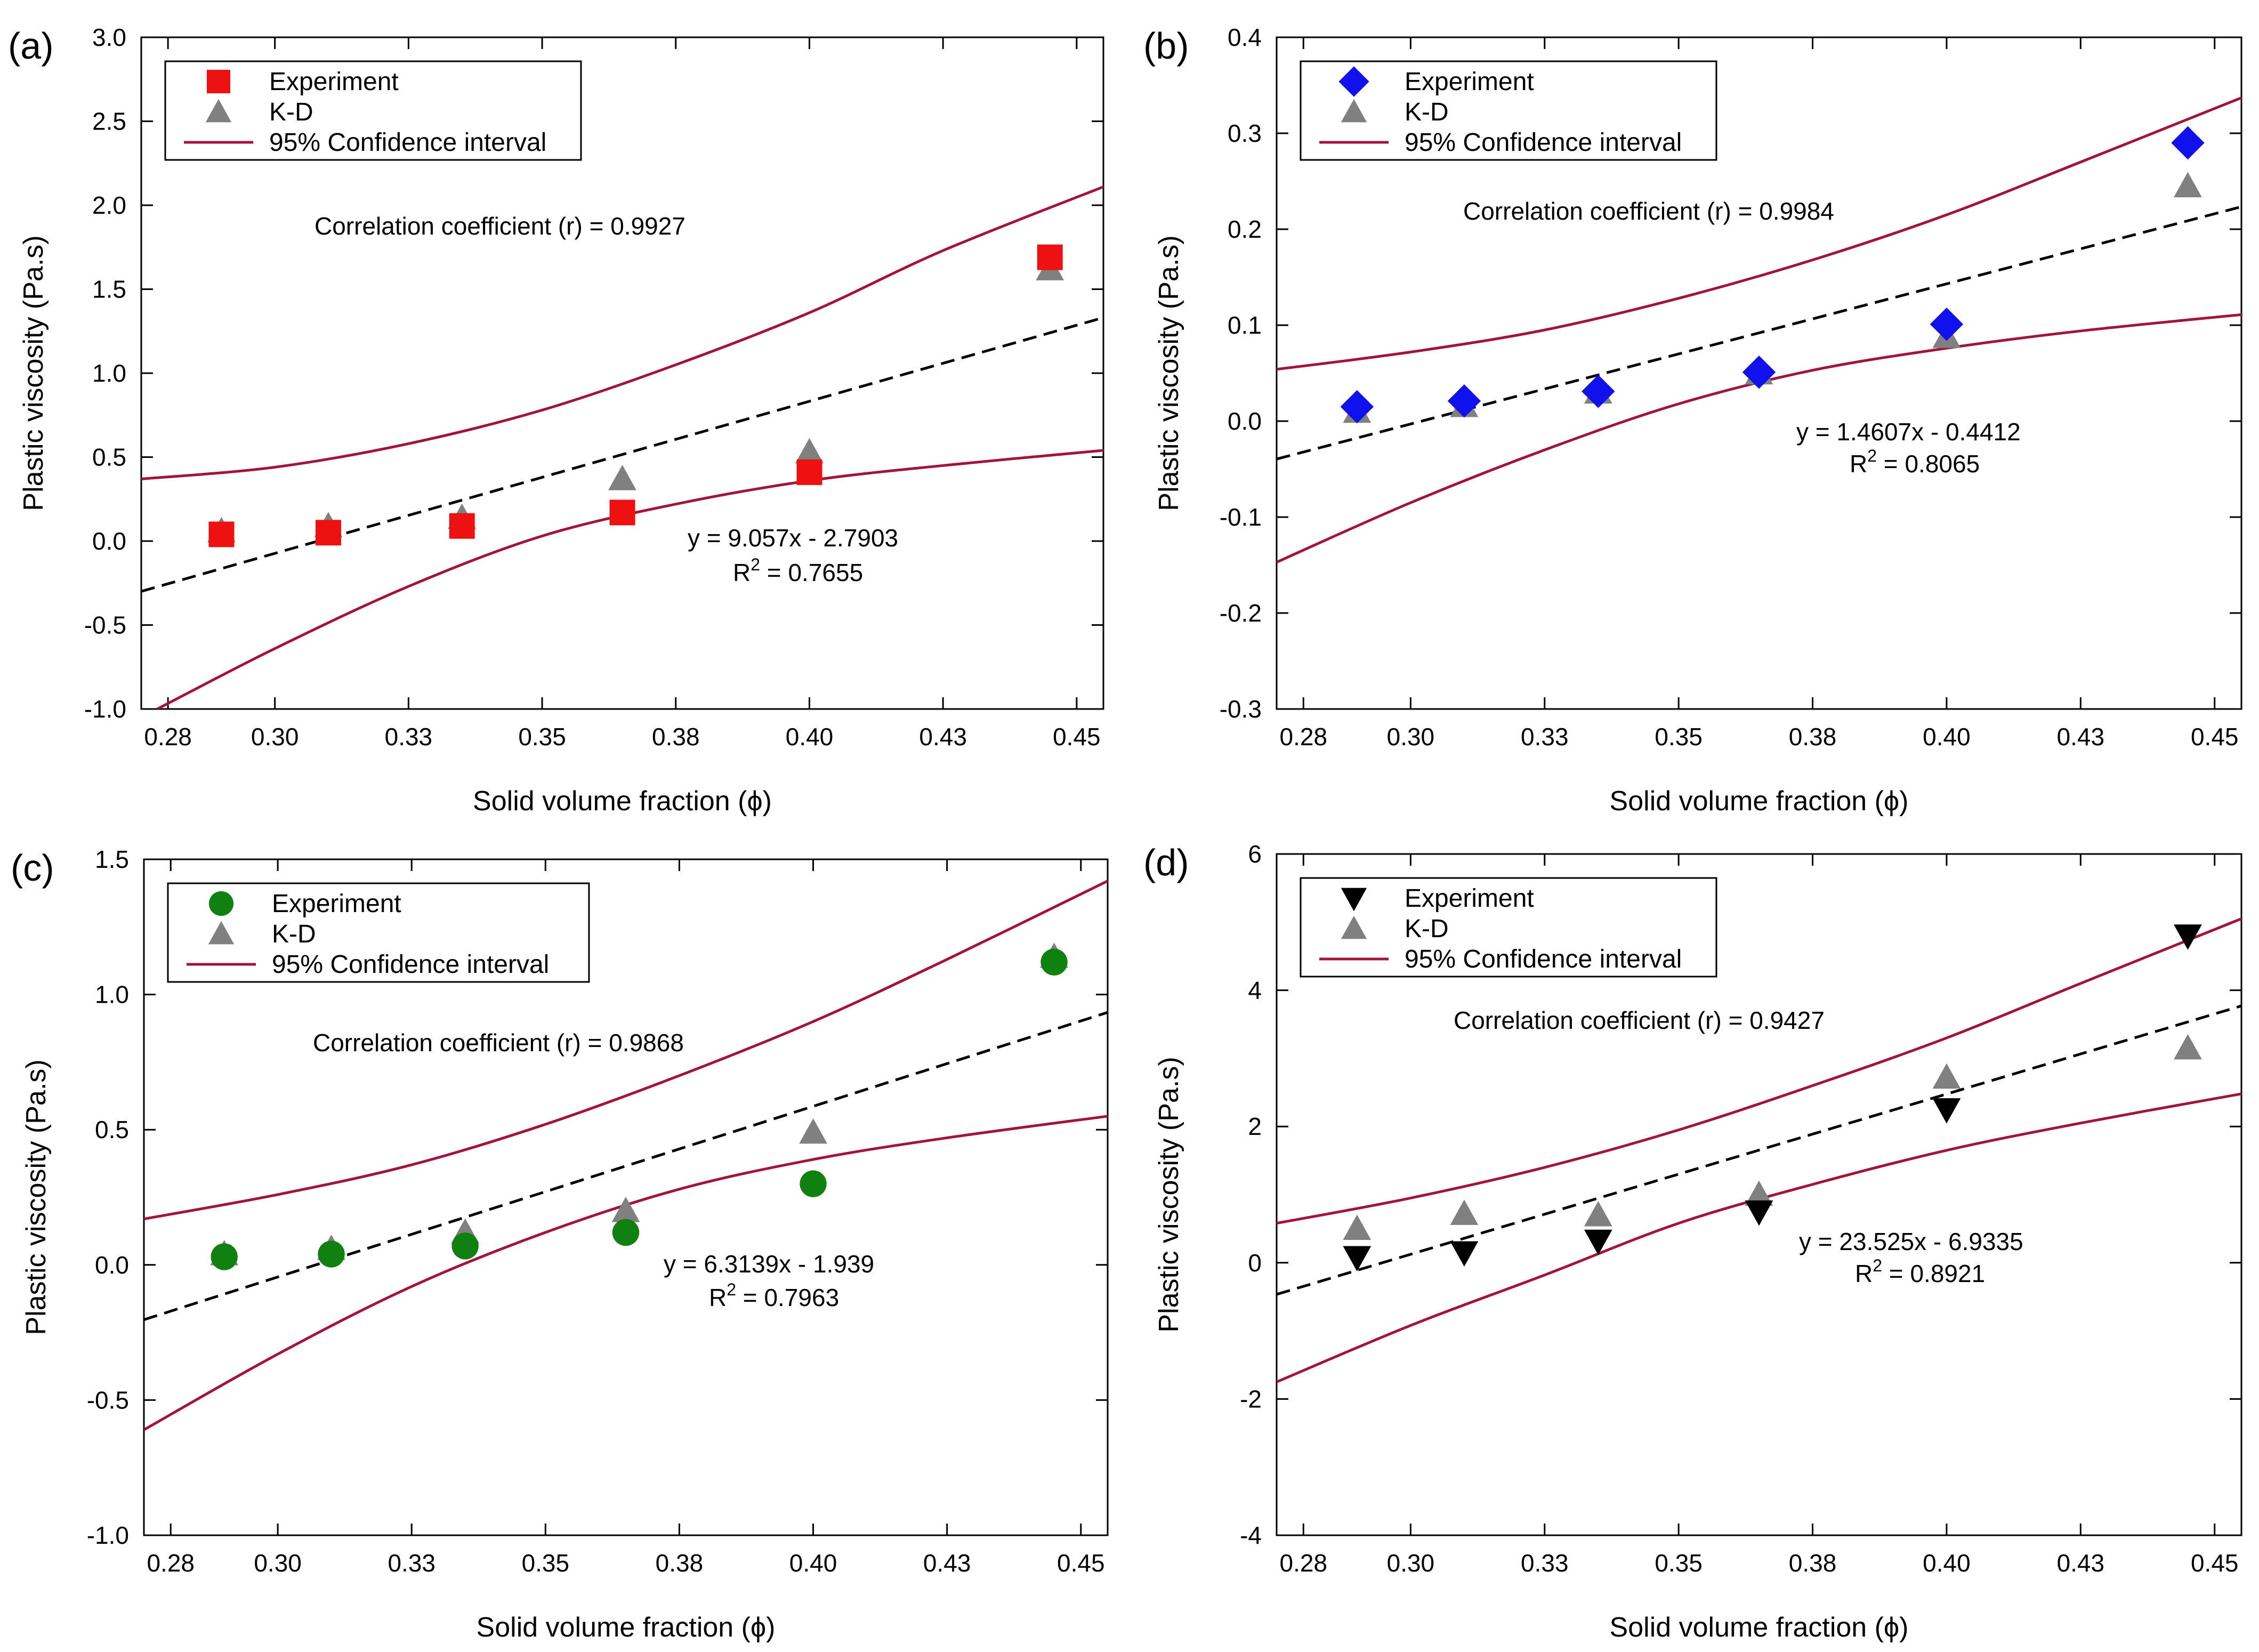  Describe the element at coordinates (1545, 1563) in the screenshot. I see `x-tick-label: 0.33` at that location.